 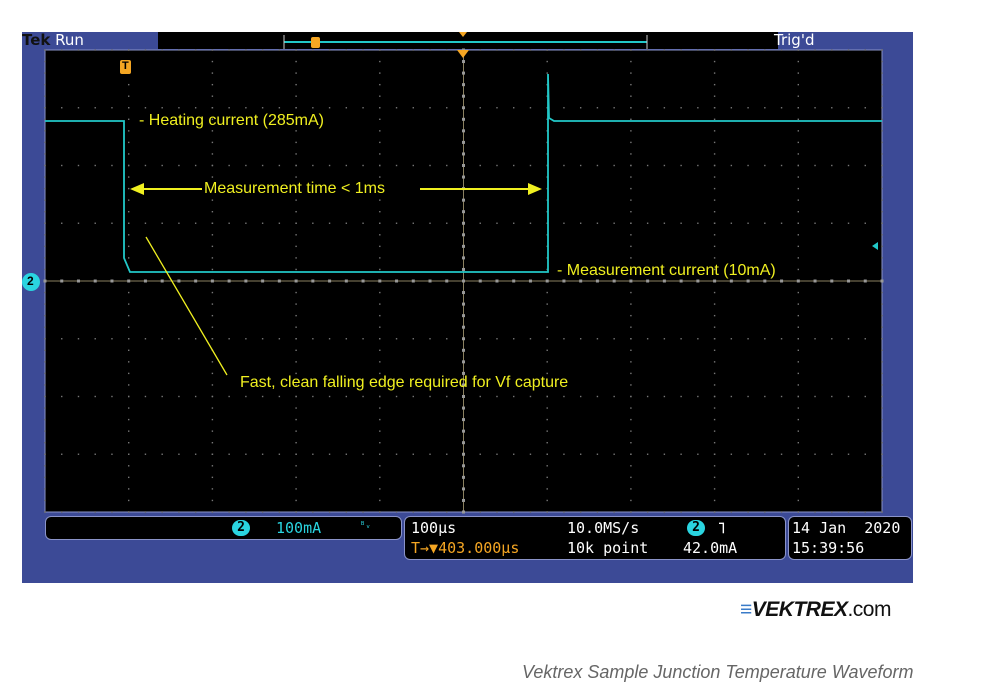 I want to click on channel-readout: 2 100mA ᴮᵥ, so click(x=223, y=528).